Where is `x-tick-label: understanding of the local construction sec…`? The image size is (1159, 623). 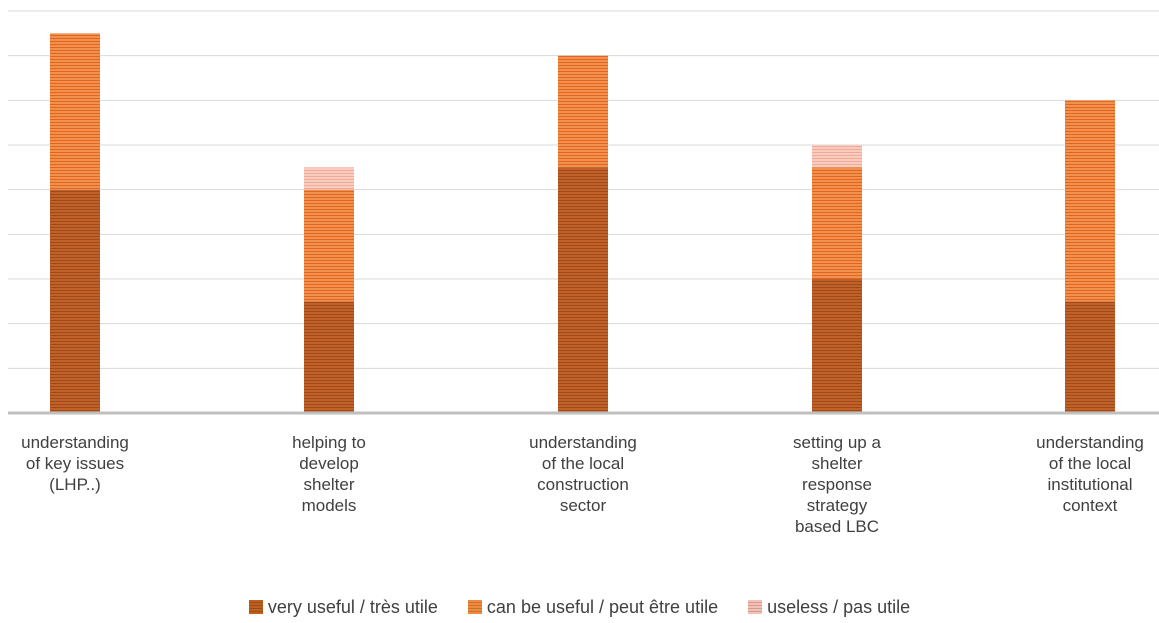
x-tick-label: understanding of the local construction sec… is located at coordinates (583, 474).